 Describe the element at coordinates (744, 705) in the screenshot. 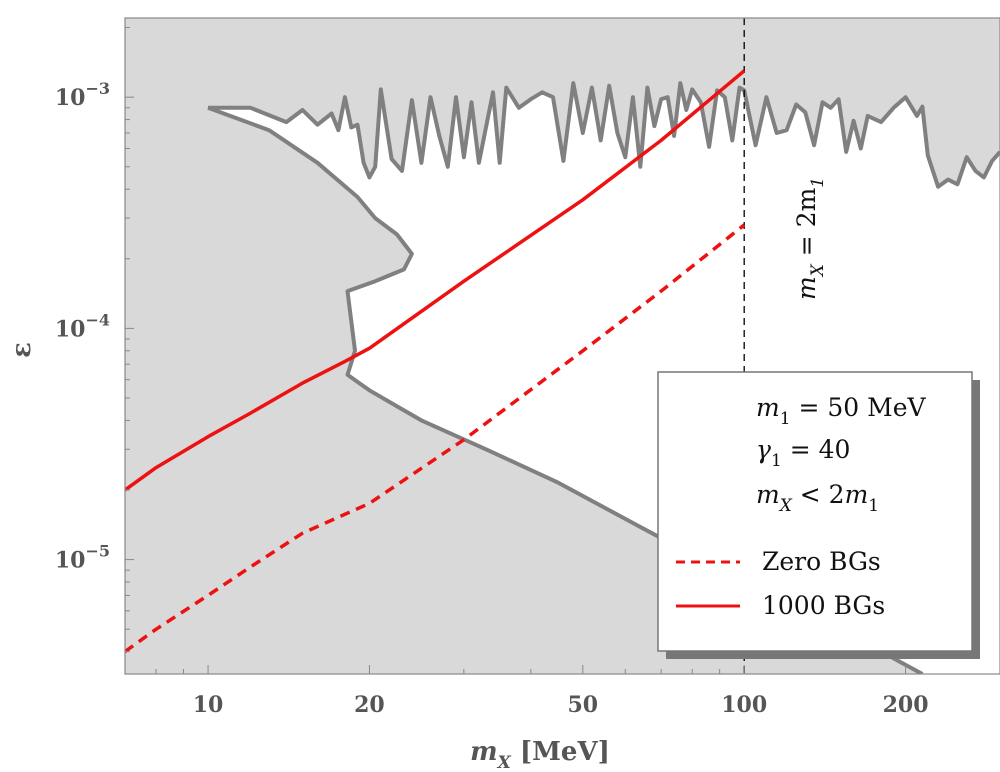

I see `x-tick-label: 100` at that location.